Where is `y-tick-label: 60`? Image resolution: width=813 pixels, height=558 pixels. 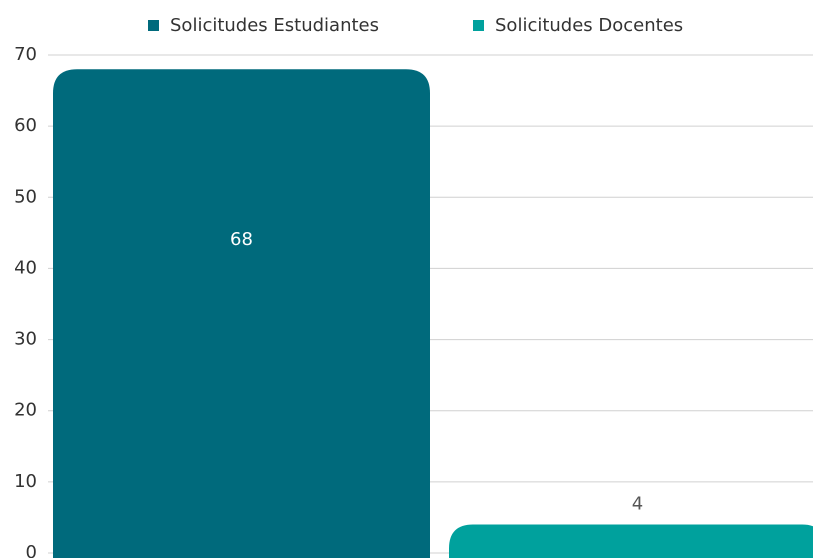 y-tick-label: 60 is located at coordinates (25, 125).